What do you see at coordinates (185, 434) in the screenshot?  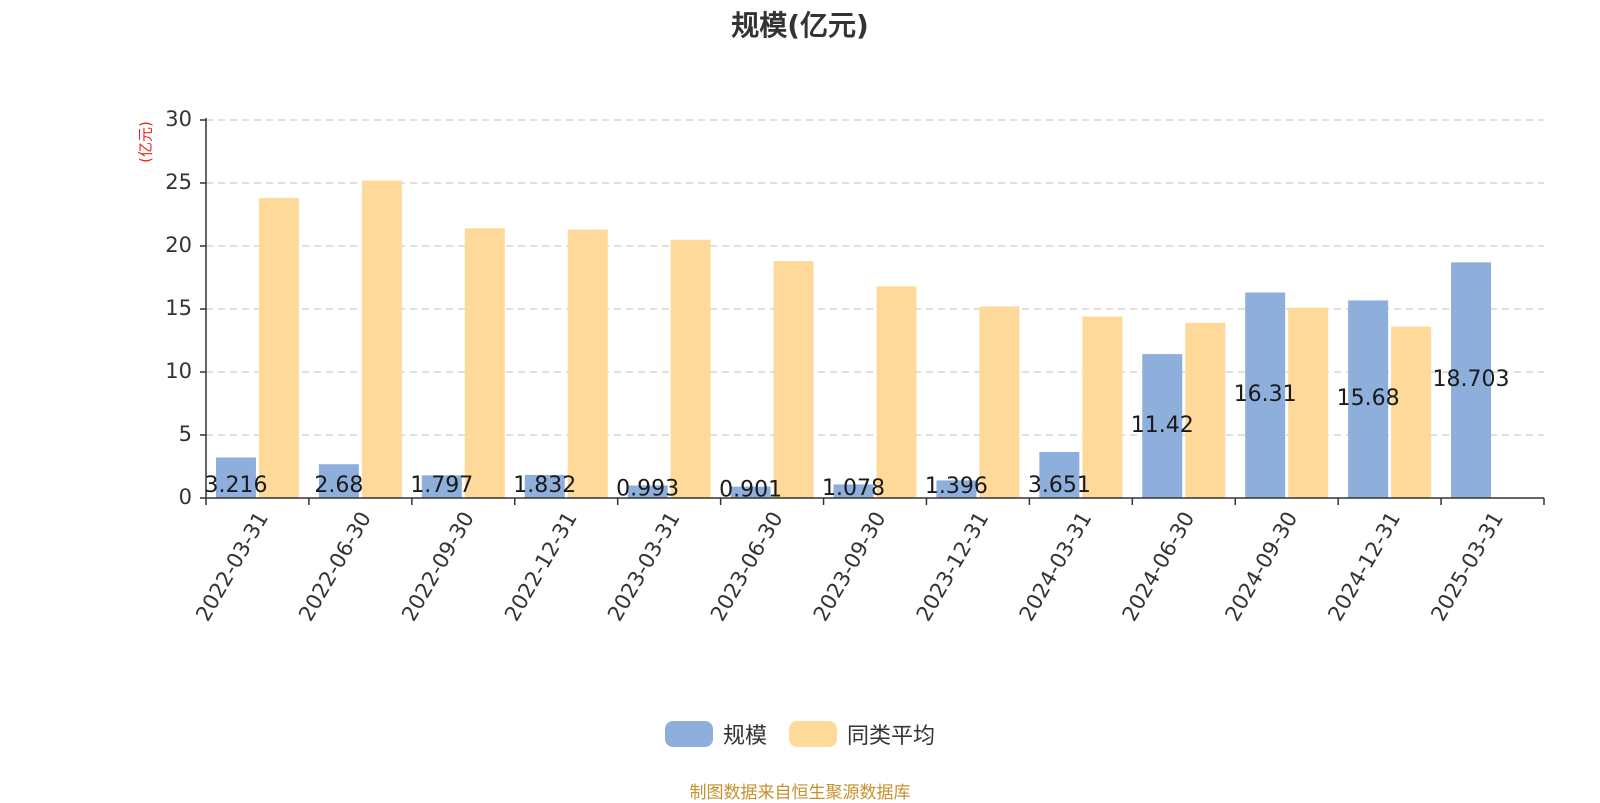 I see `y-tick-label: 5` at bounding box center [185, 434].